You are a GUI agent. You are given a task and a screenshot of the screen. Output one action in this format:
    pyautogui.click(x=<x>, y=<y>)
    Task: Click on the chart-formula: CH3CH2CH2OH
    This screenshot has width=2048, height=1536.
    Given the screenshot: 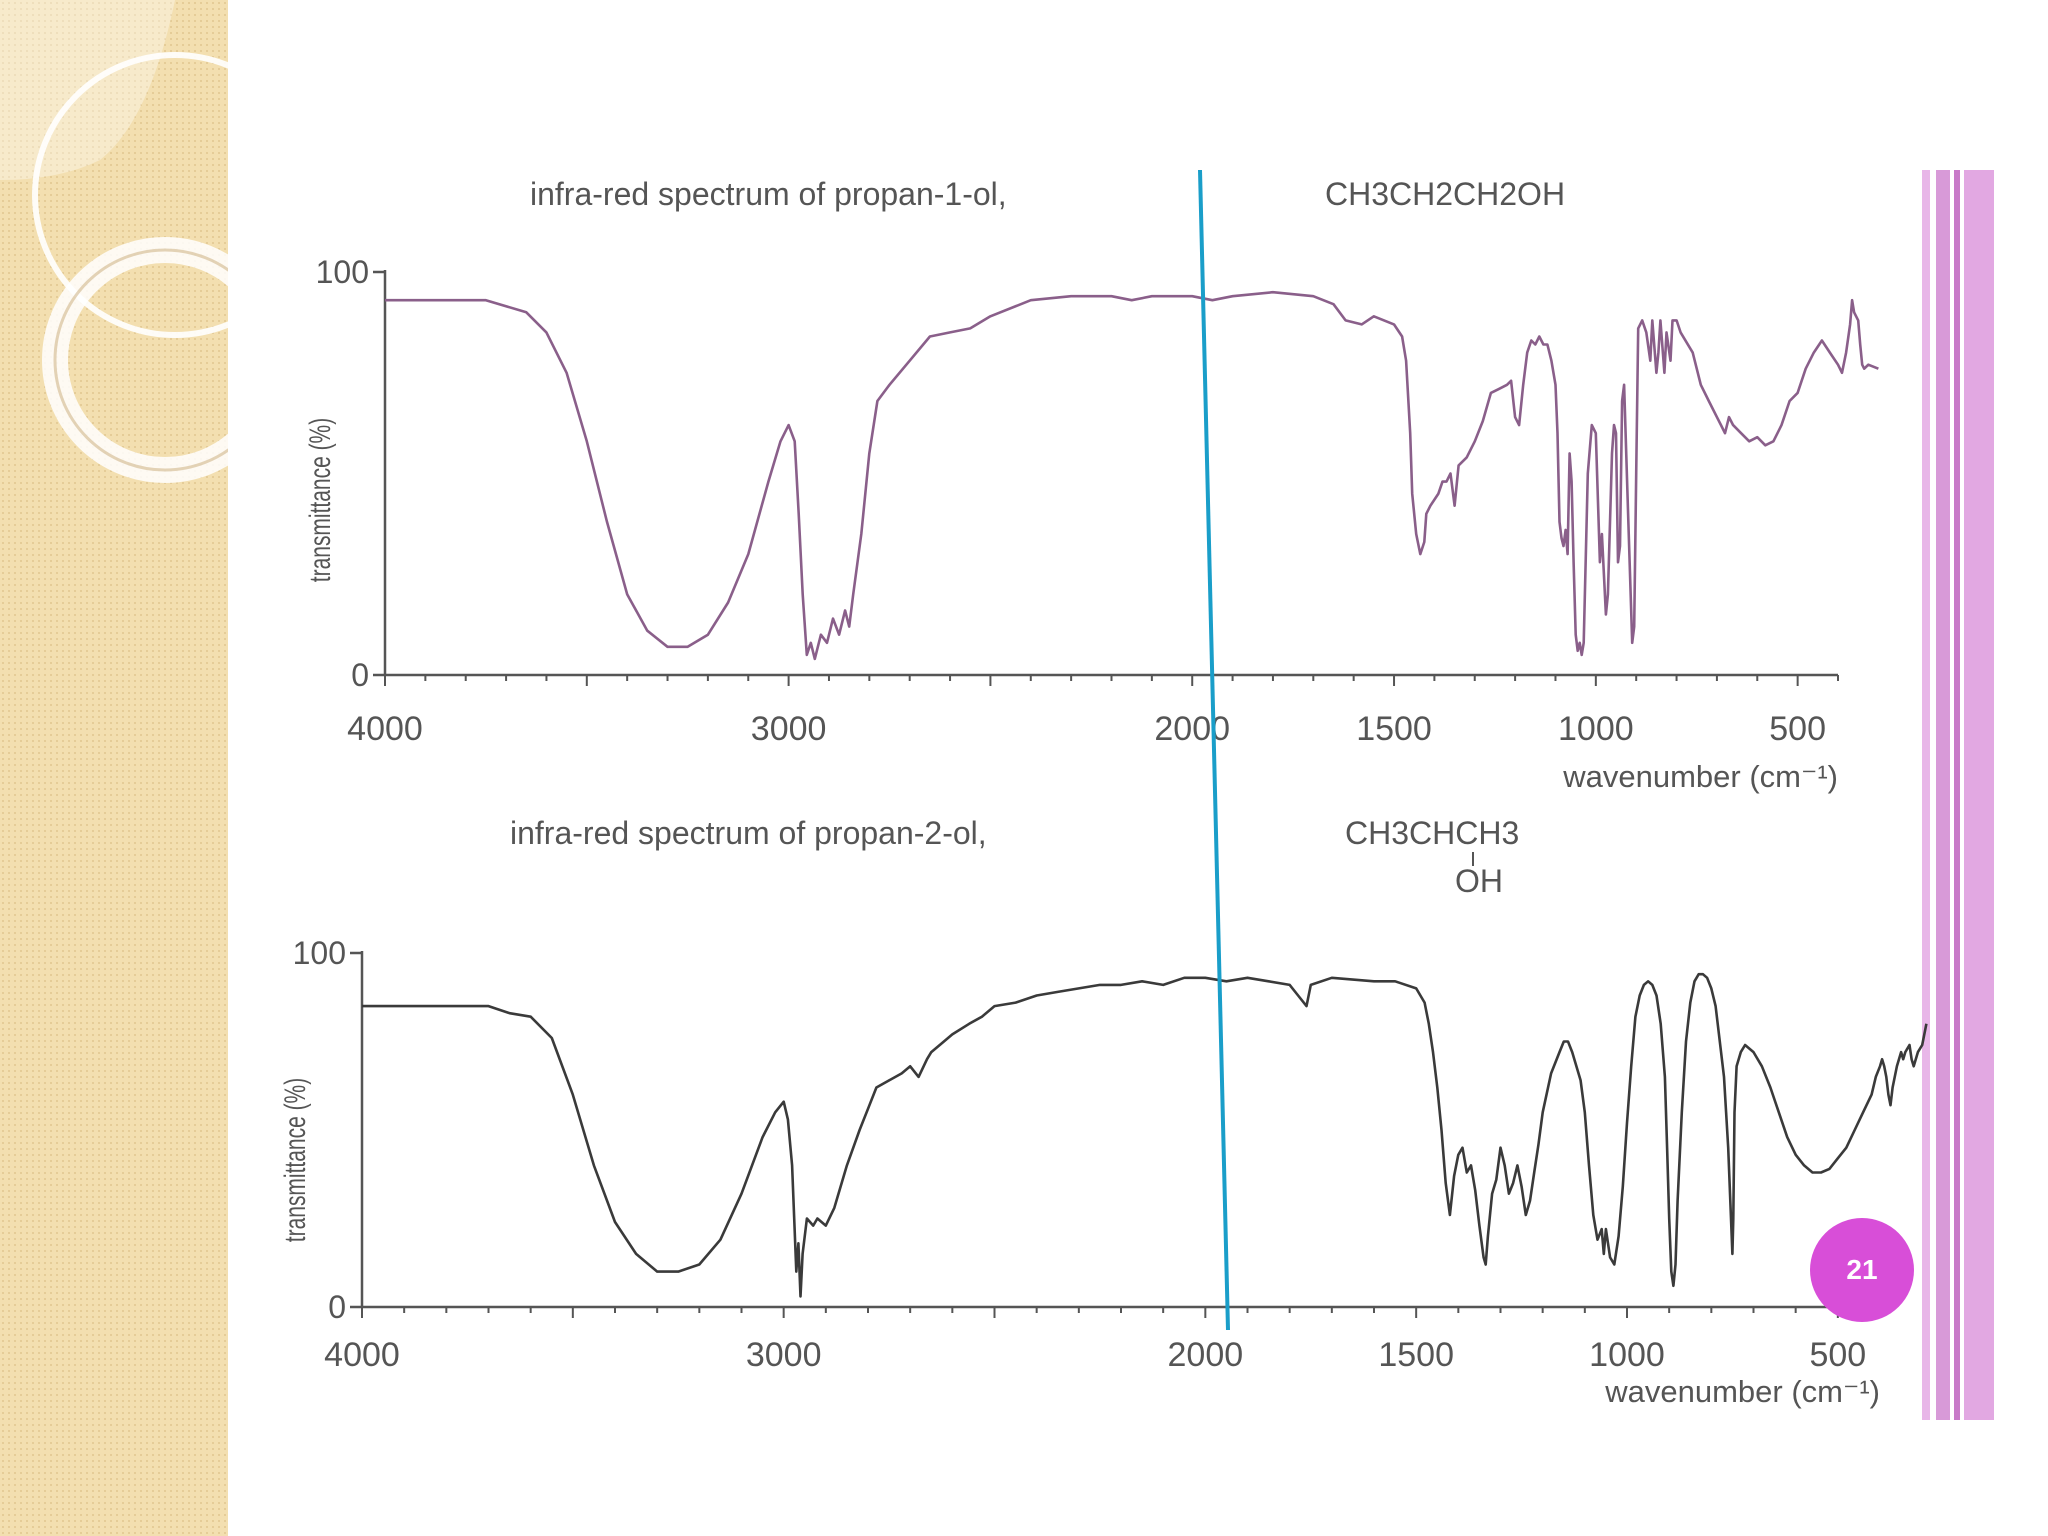 What is the action you would take?
    pyautogui.click(x=1445, y=194)
    